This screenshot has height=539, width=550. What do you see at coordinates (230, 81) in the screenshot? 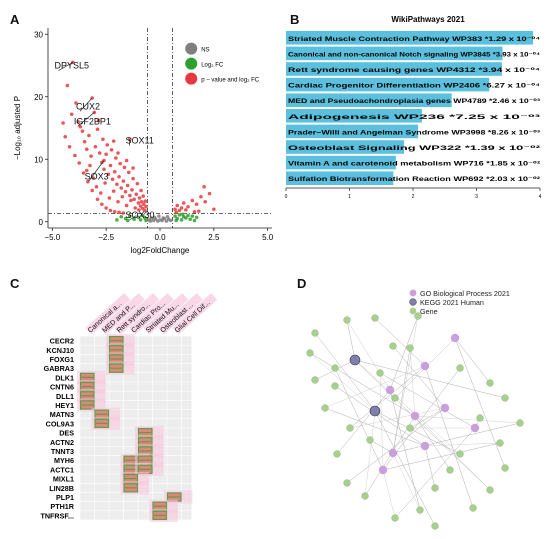
I see `legend-label: p − value and log₂ FC` at bounding box center [230, 81].